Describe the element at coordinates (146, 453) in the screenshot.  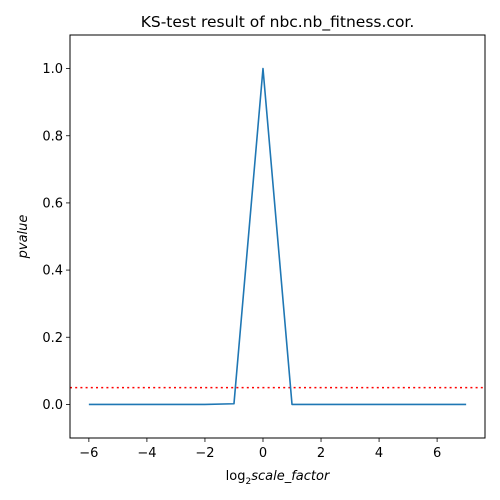
I see `x-tick-label: −4` at that location.